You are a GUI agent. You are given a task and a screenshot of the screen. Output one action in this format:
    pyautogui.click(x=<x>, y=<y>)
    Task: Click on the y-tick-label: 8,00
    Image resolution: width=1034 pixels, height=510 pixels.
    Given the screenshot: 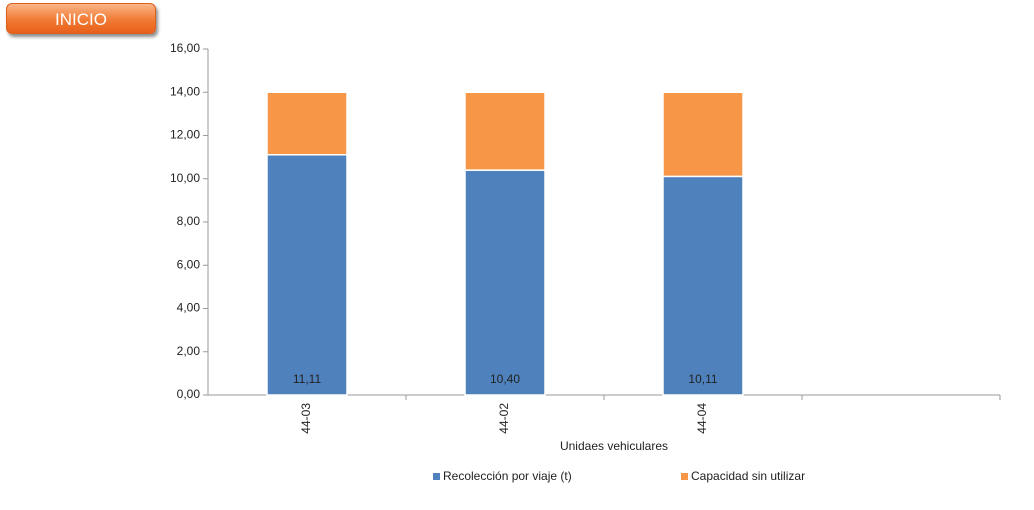 What is the action you would take?
    pyautogui.click(x=189, y=221)
    